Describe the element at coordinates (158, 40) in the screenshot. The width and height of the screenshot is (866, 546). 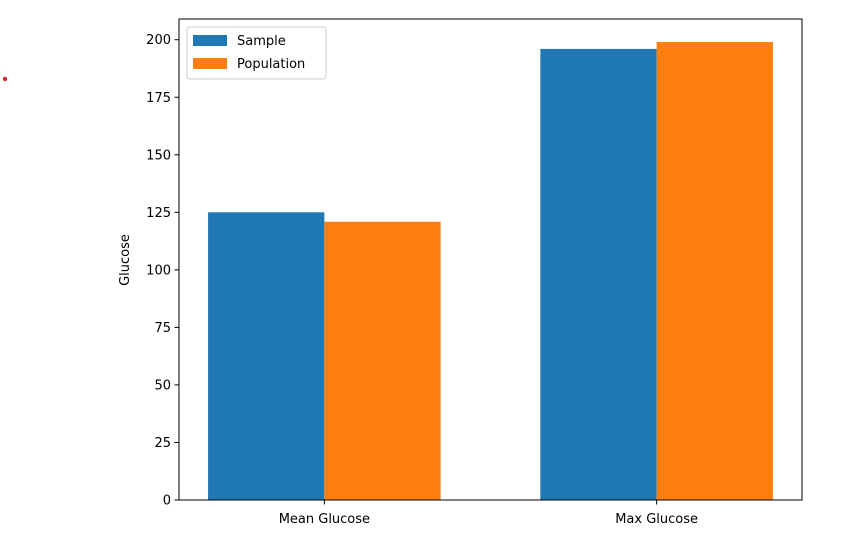
I see `y-tick-label: 200` at that location.